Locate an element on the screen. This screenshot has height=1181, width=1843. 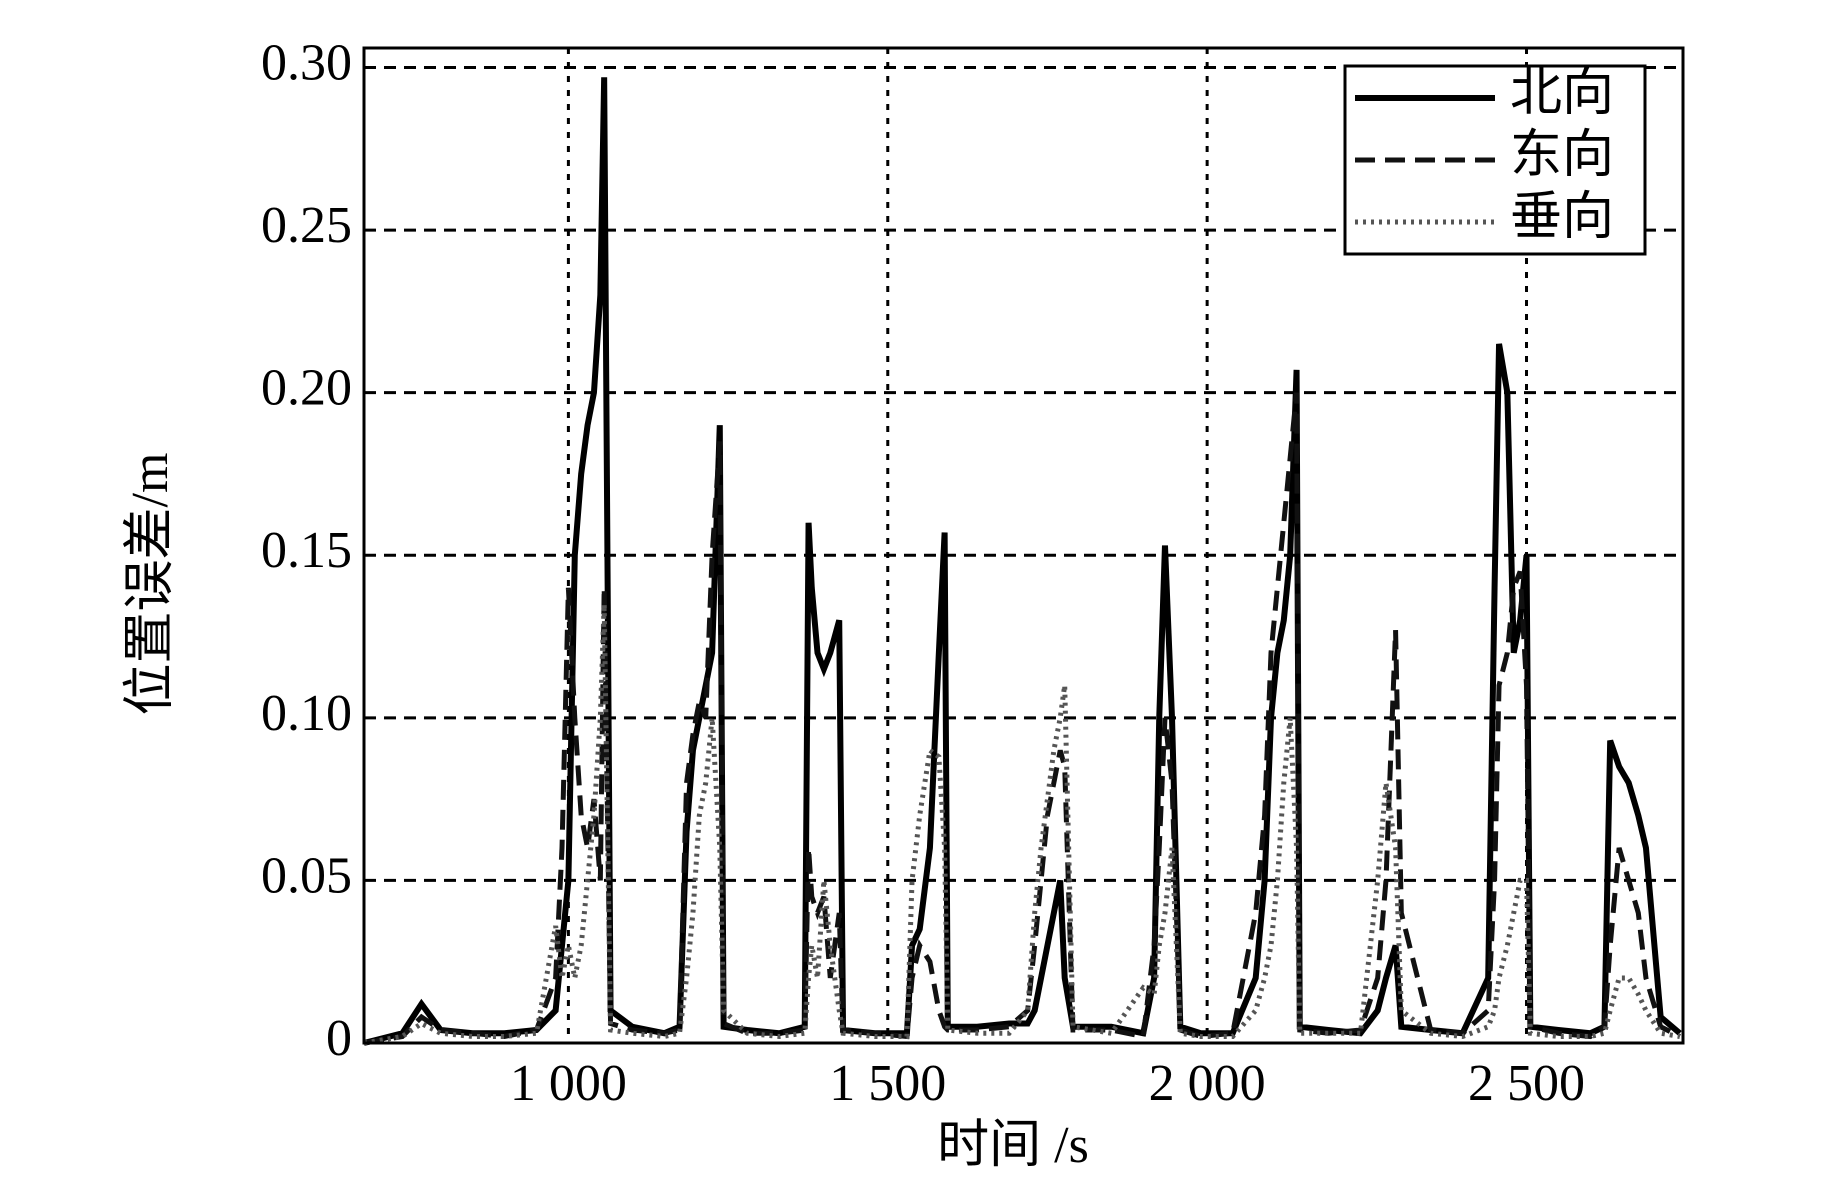
y-axis-label: 位置误差/m is located at coordinates (150, 584).